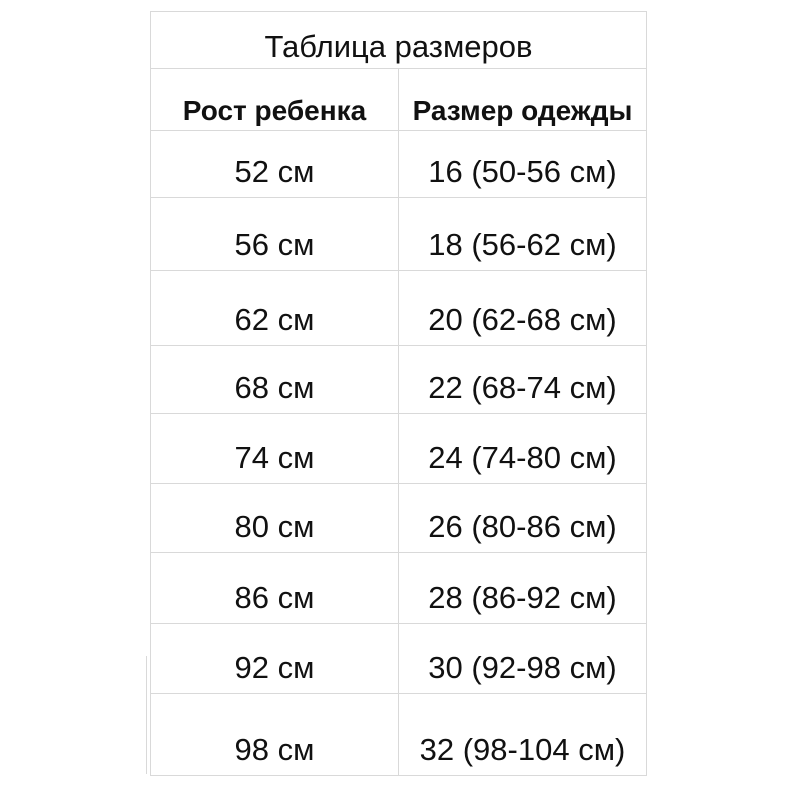 The width and height of the screenshot is (800, 800). What do you see at coordinates (522, 308) in the screenshot?
I see `size-cell: 20 (62-68 см)` at bounding box center [522, 308].